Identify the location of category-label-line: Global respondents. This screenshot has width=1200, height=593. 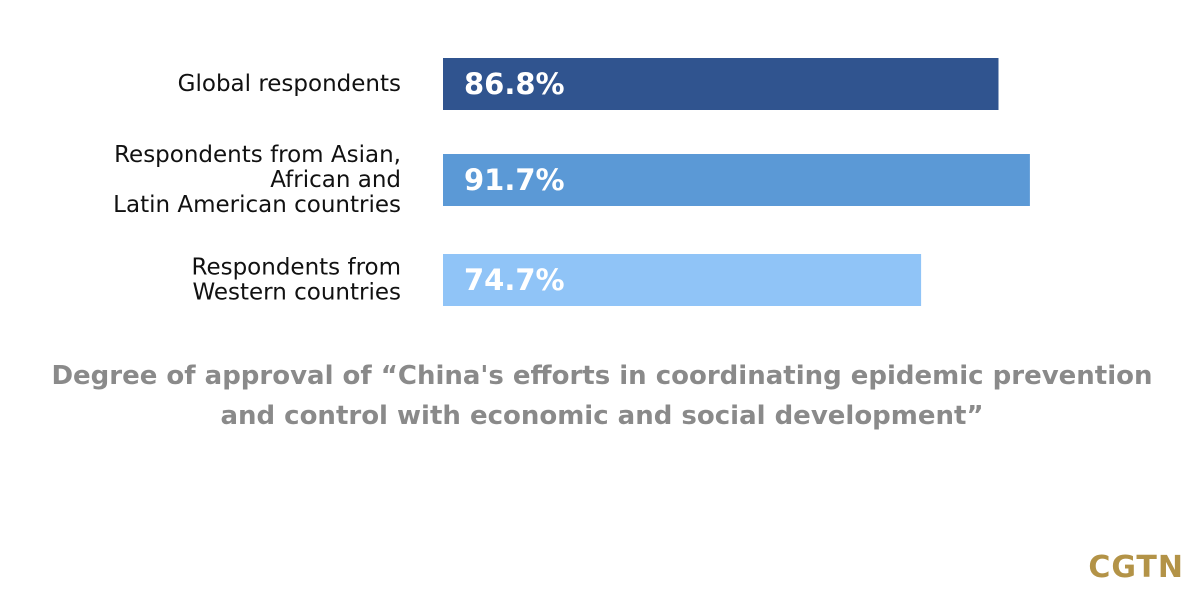
(289, 84).